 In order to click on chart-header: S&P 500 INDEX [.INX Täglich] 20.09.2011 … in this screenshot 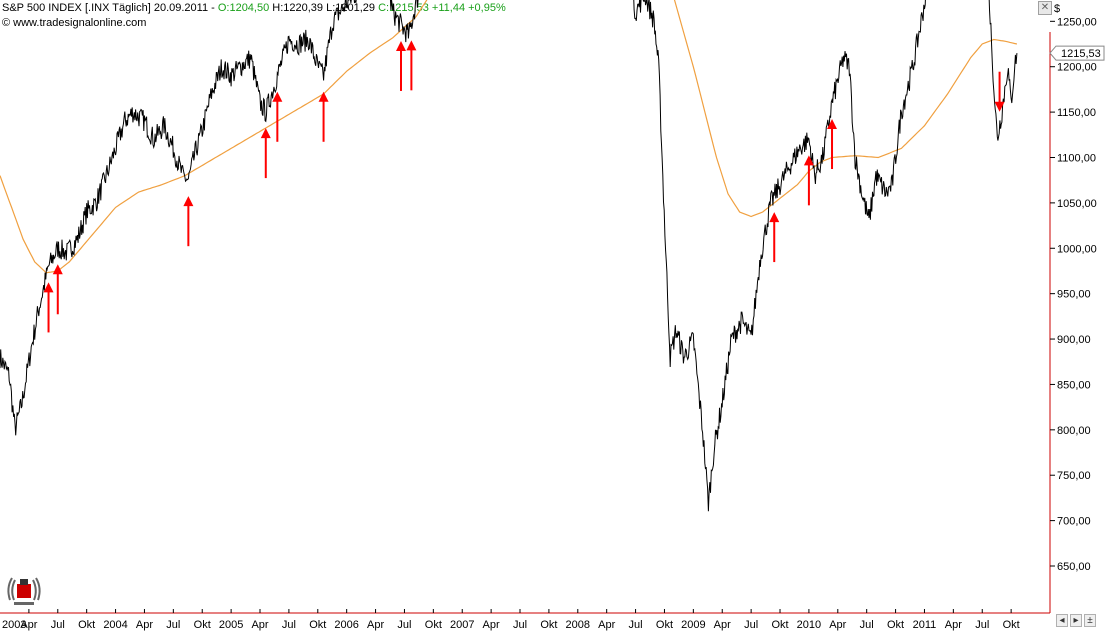, I will do `click(520, 16)`.